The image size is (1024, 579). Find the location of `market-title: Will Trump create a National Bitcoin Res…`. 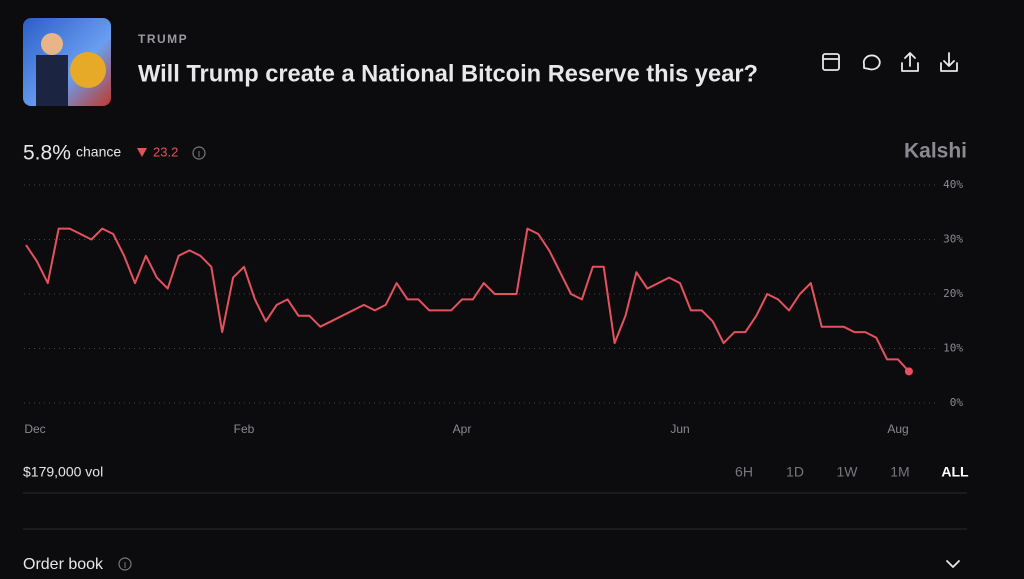

market-title: Will Trump create a National Bitcoin Res… is located at coordinates (448, 73).